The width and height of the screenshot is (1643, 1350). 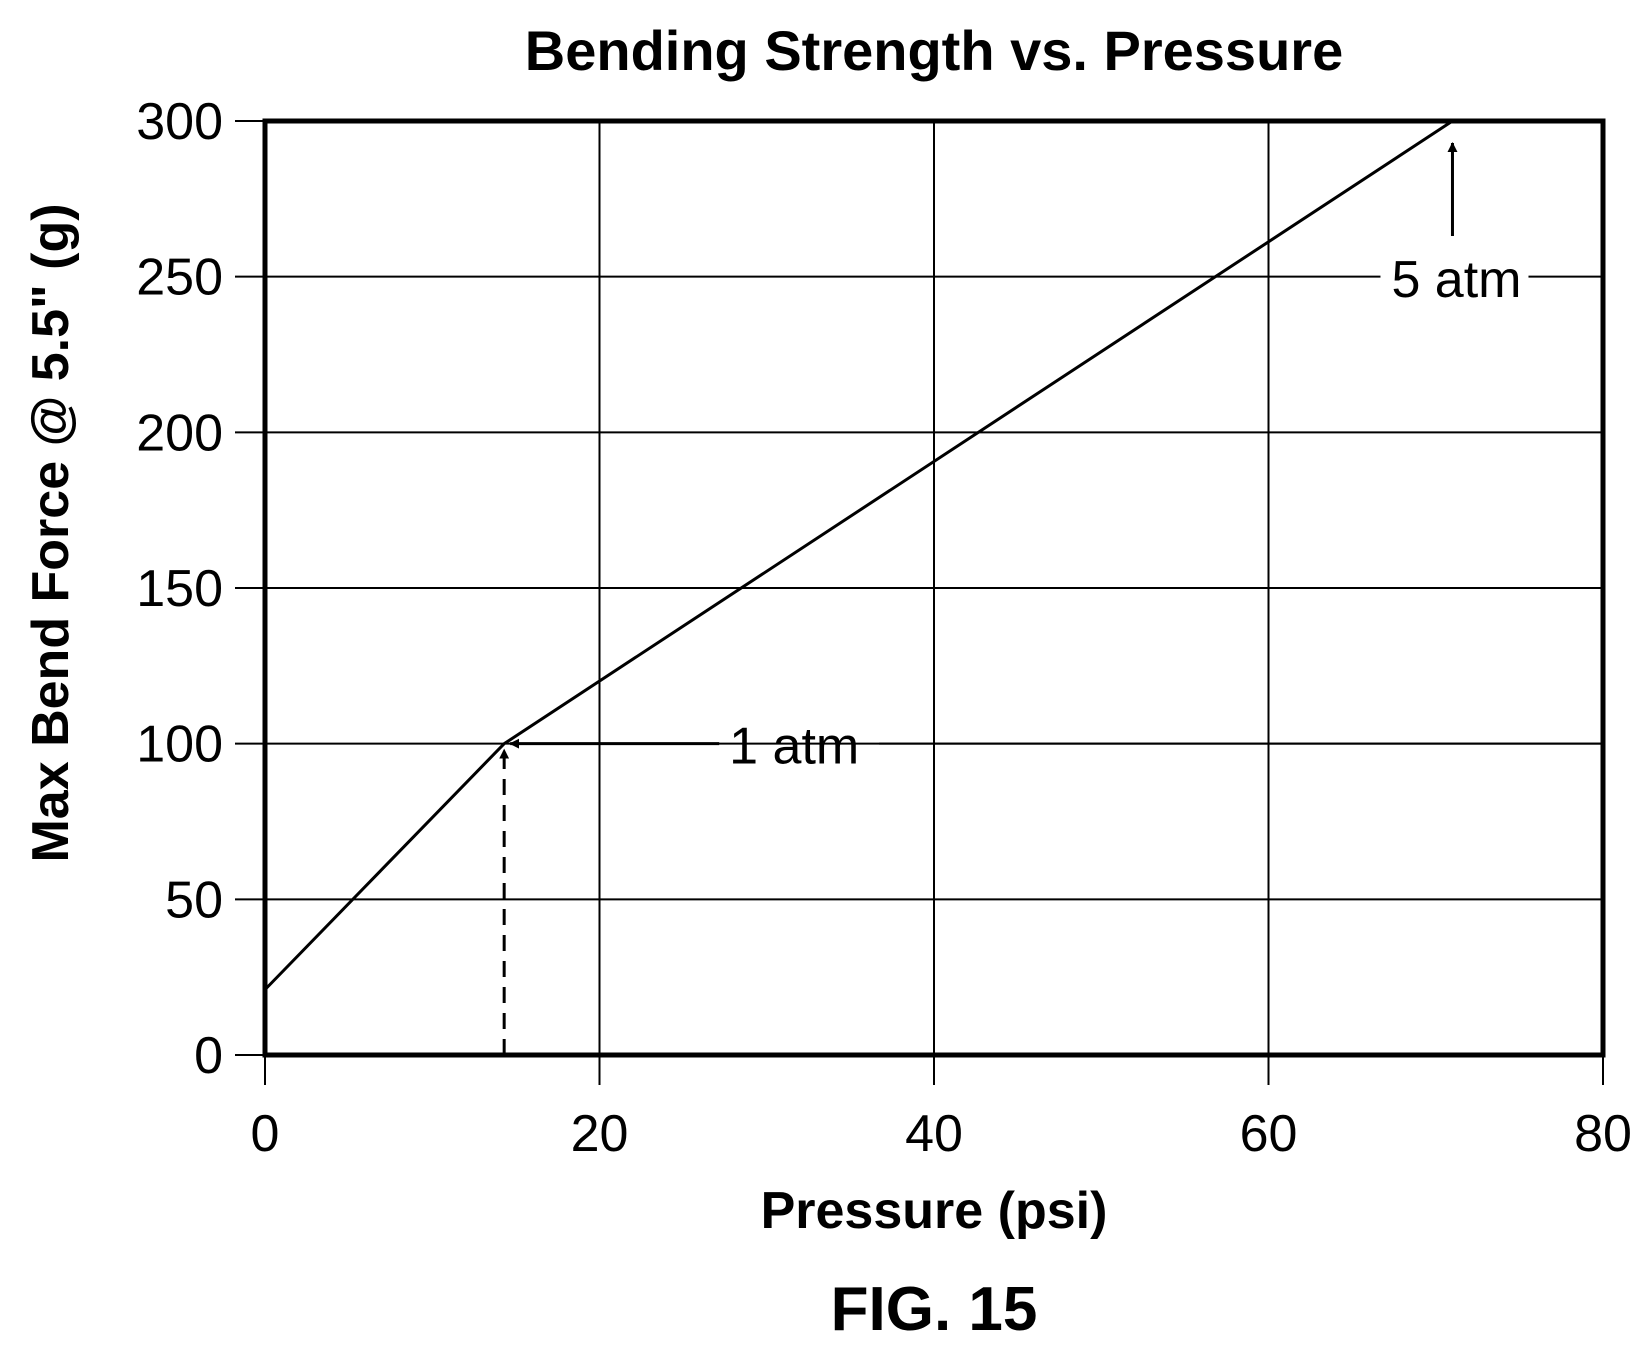 I want to click on y-tick-label-200: 200, so click(x=179, y=433).